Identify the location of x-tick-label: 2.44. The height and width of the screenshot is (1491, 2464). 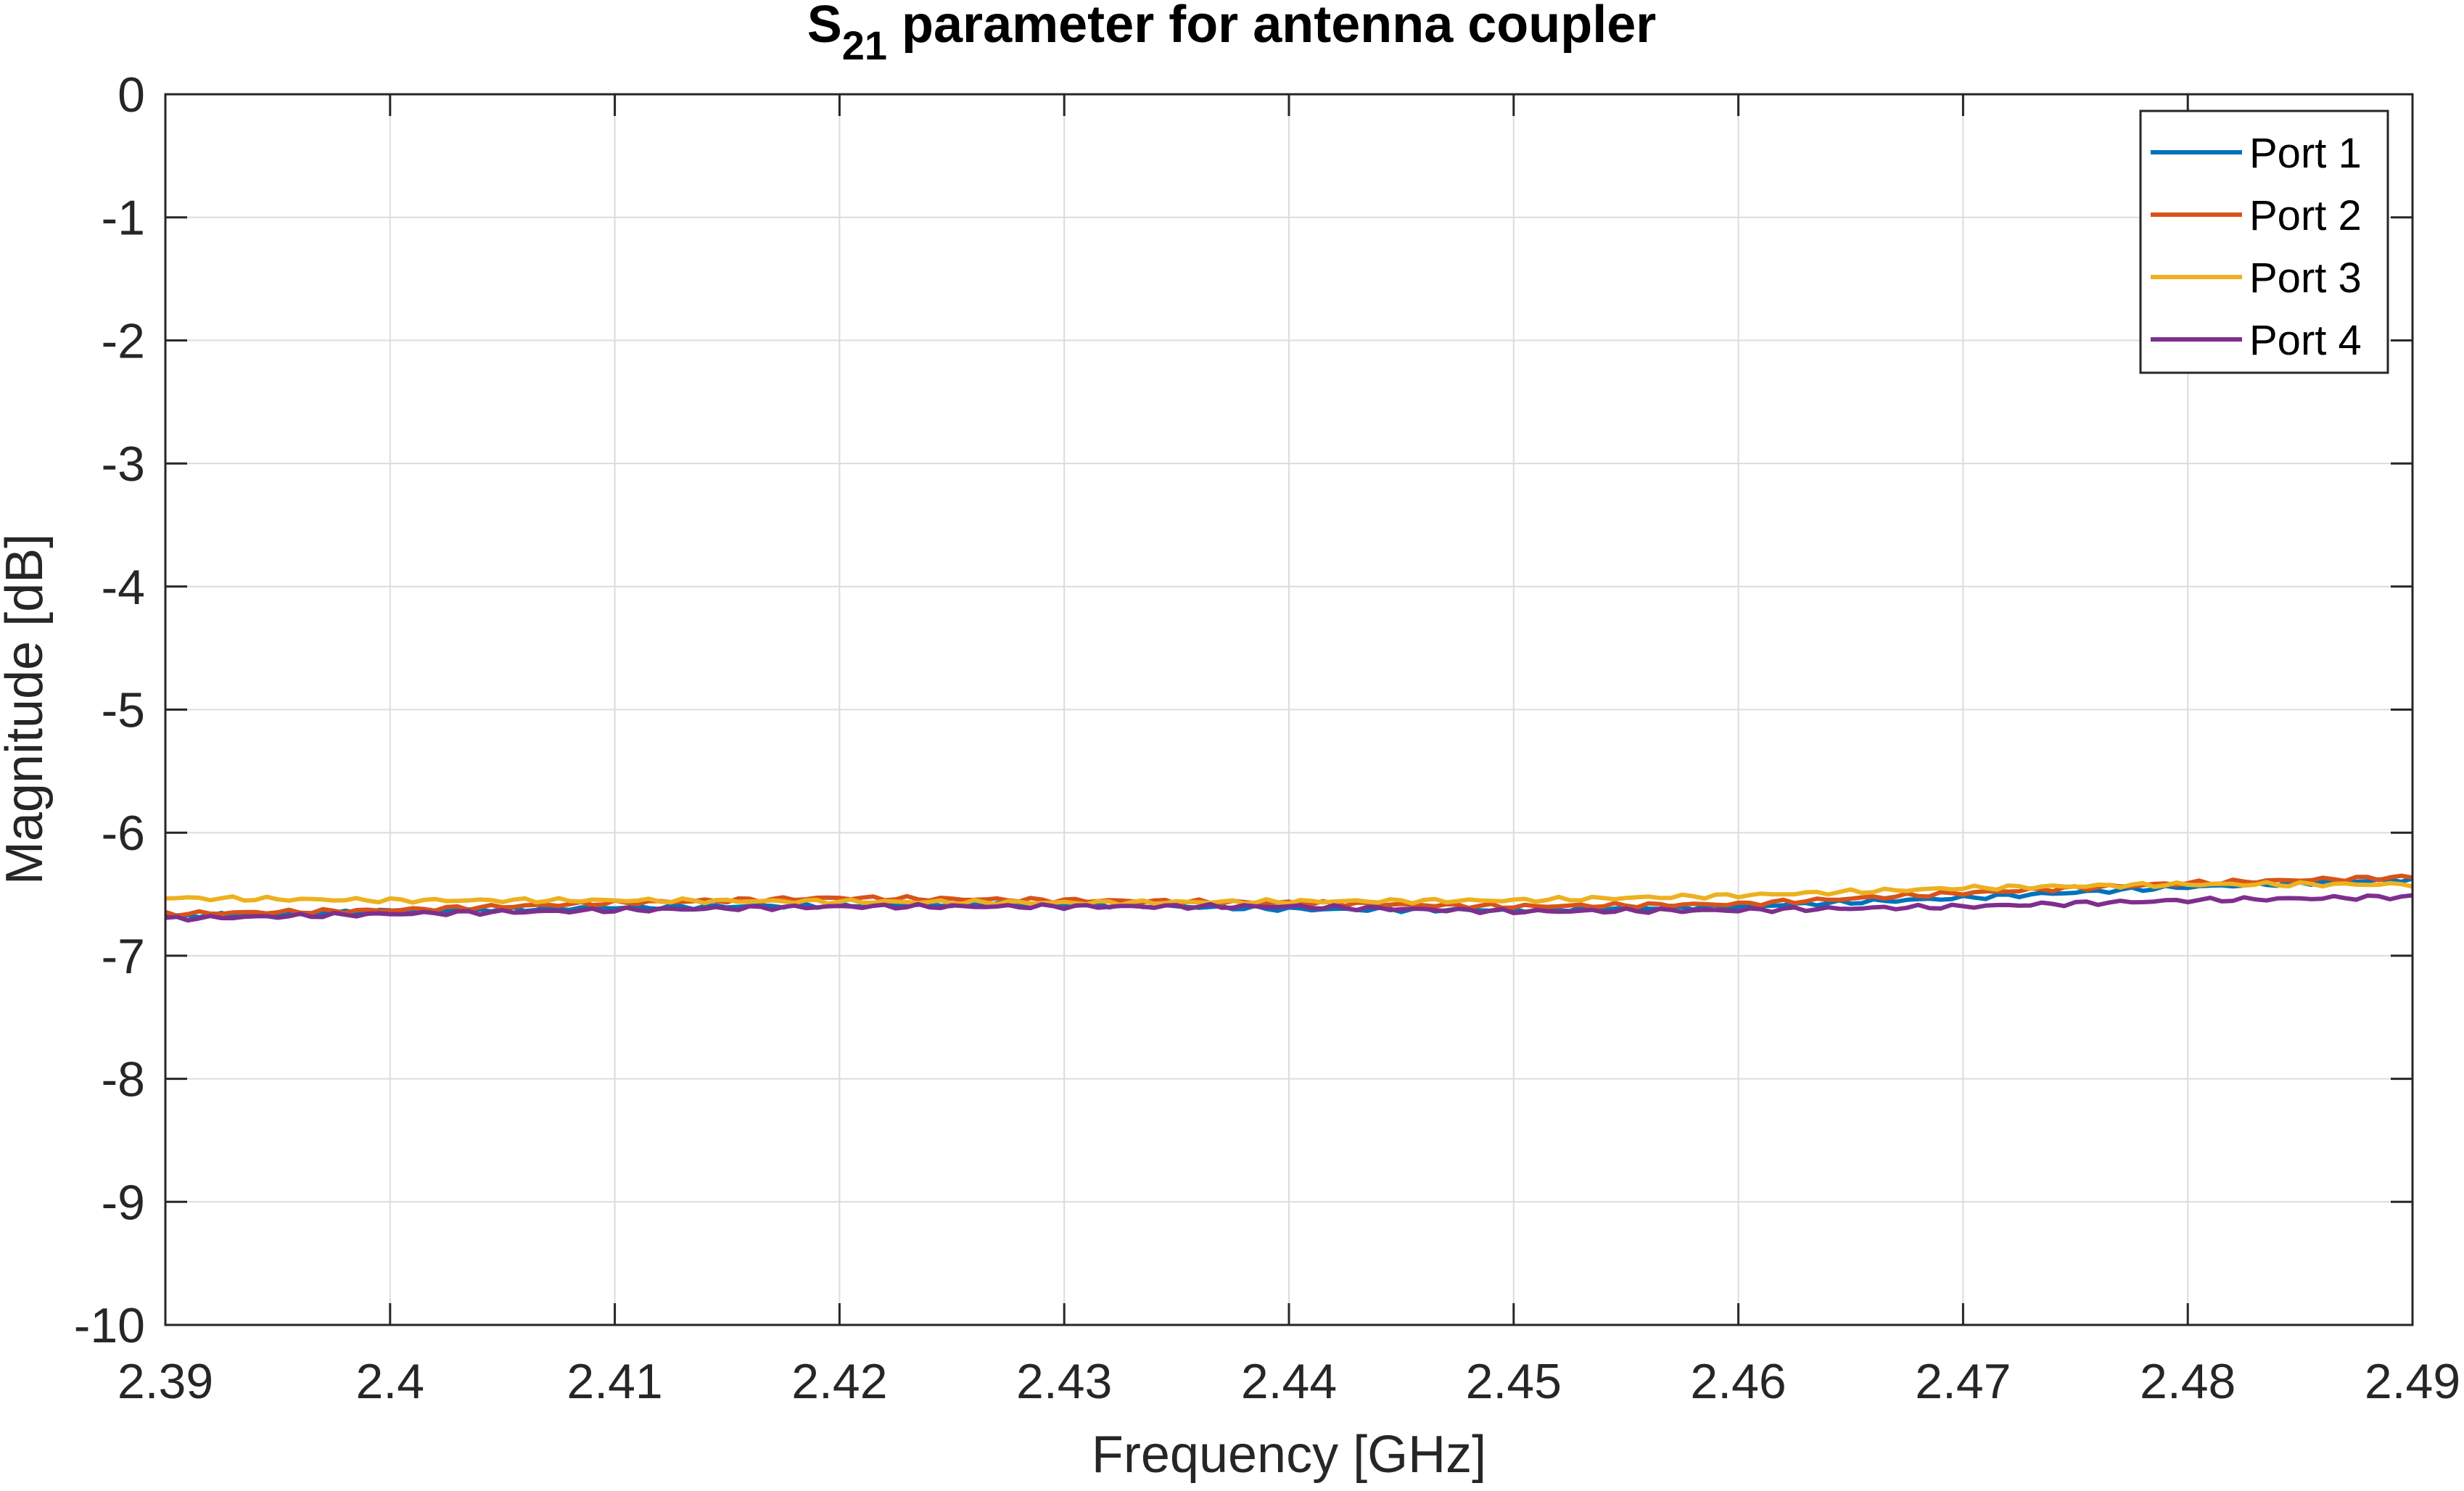
(1289, 1381).